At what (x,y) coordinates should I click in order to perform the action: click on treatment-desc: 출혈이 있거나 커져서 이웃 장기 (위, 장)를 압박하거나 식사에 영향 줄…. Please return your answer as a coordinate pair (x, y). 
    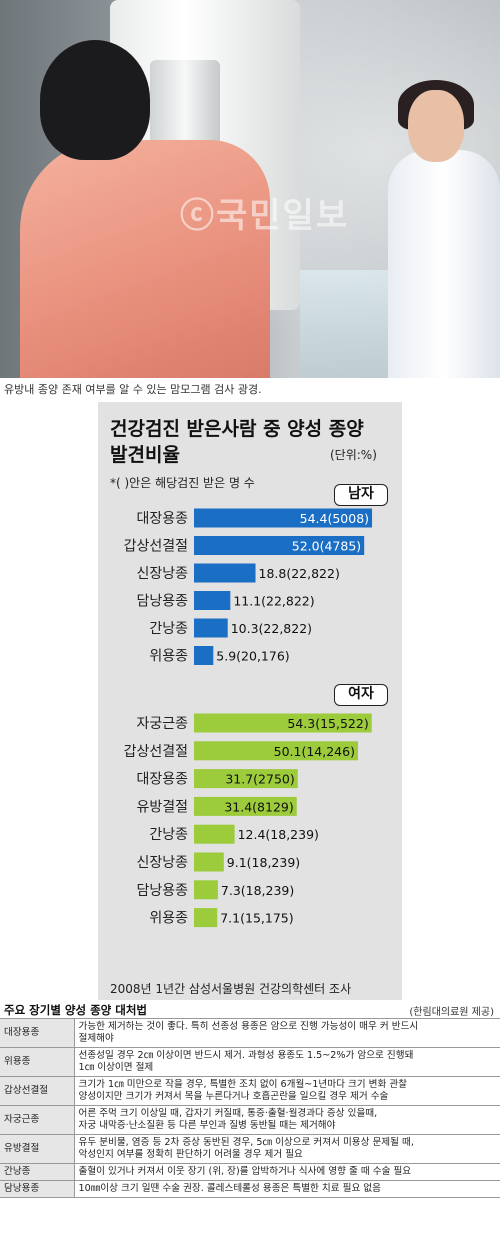
    Looking at the image, I should click on (287, 1172).